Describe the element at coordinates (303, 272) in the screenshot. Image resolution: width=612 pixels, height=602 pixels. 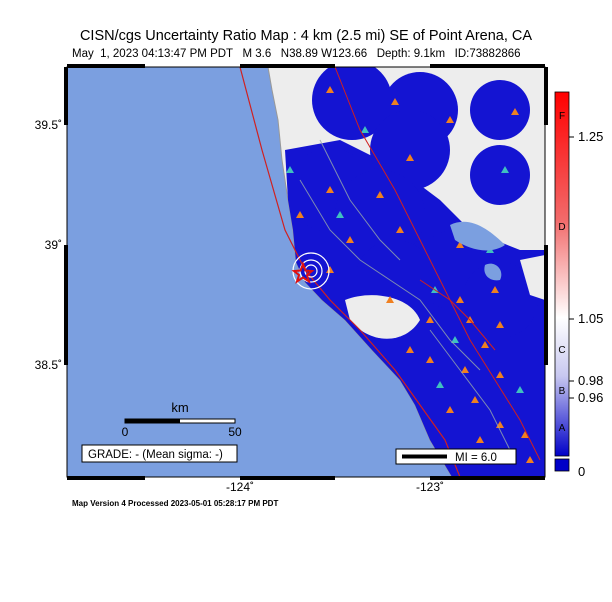
I see `epicenter` at that location.